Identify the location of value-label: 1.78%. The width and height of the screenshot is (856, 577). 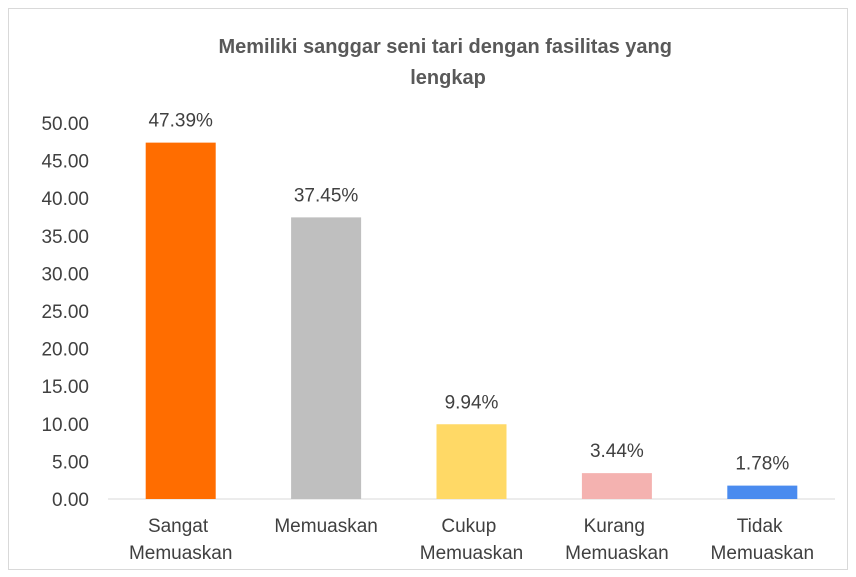
(762, 464).